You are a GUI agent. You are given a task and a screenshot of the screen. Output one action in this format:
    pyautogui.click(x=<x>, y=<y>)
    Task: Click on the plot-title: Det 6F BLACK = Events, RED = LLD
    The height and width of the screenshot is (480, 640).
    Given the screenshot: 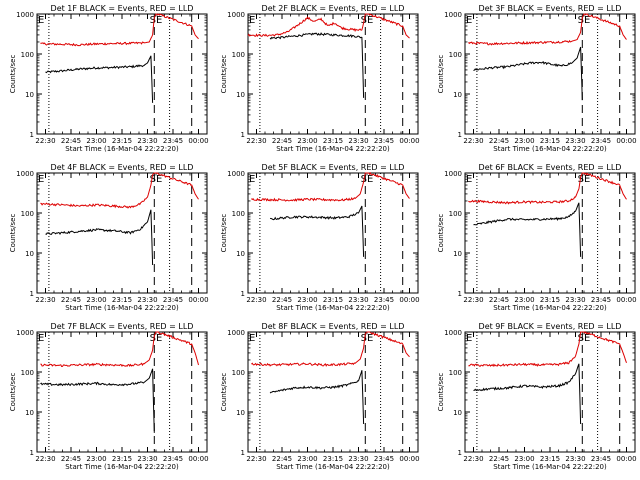 What is the action you would take?
    pyautogui.click(x=550, y=167)
    